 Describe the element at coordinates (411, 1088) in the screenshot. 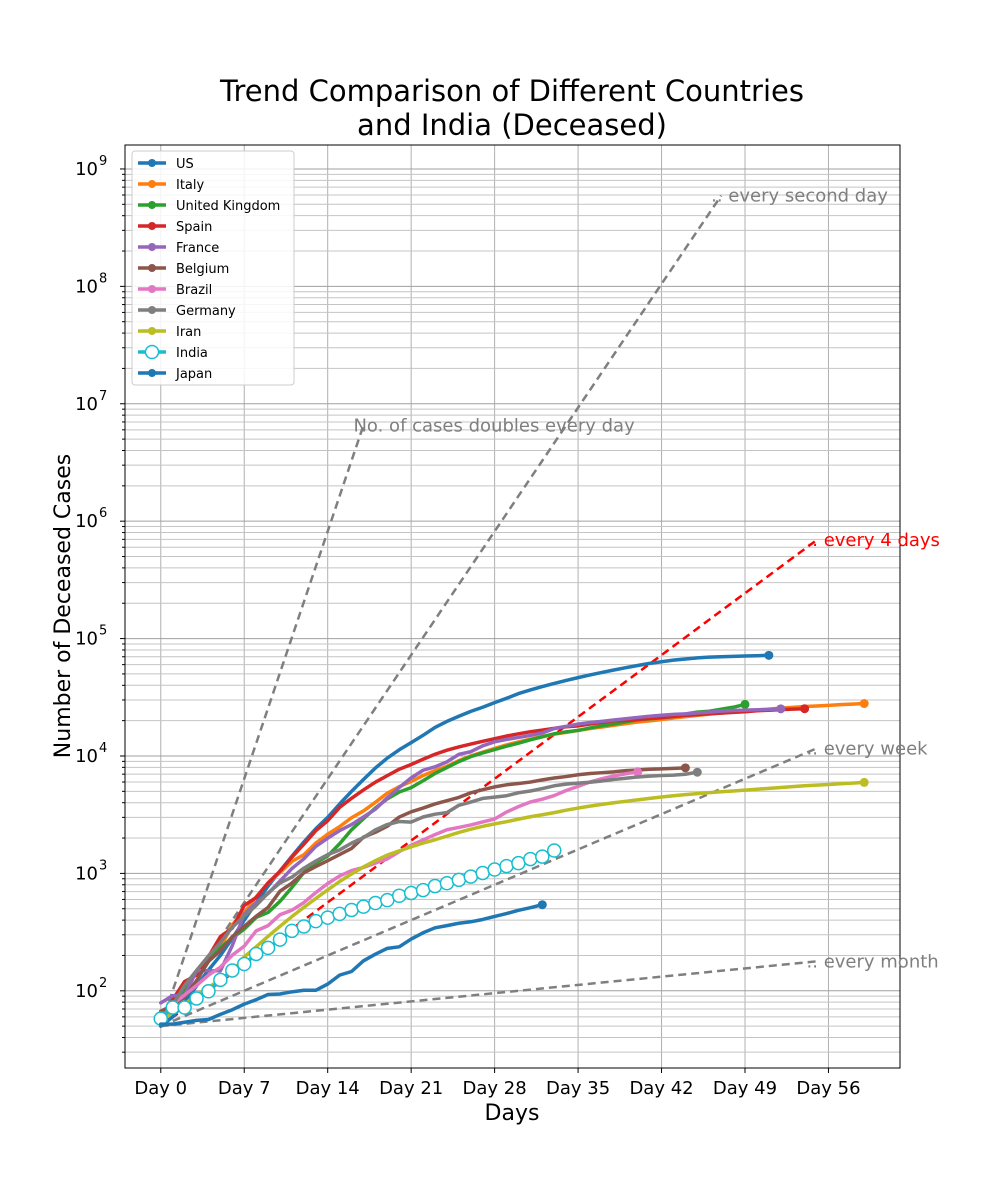

I see `x-tick-label: Day 21` at that location.